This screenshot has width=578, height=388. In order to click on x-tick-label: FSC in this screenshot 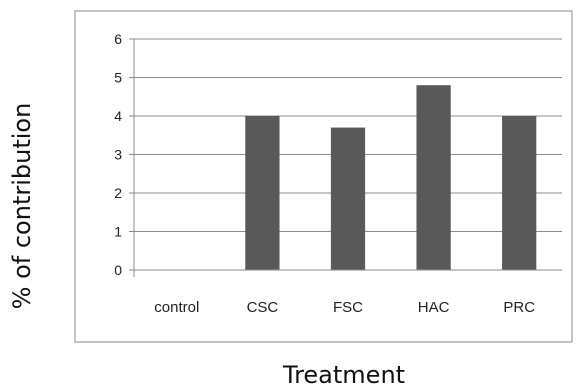, I will do `click(348, 307)`.